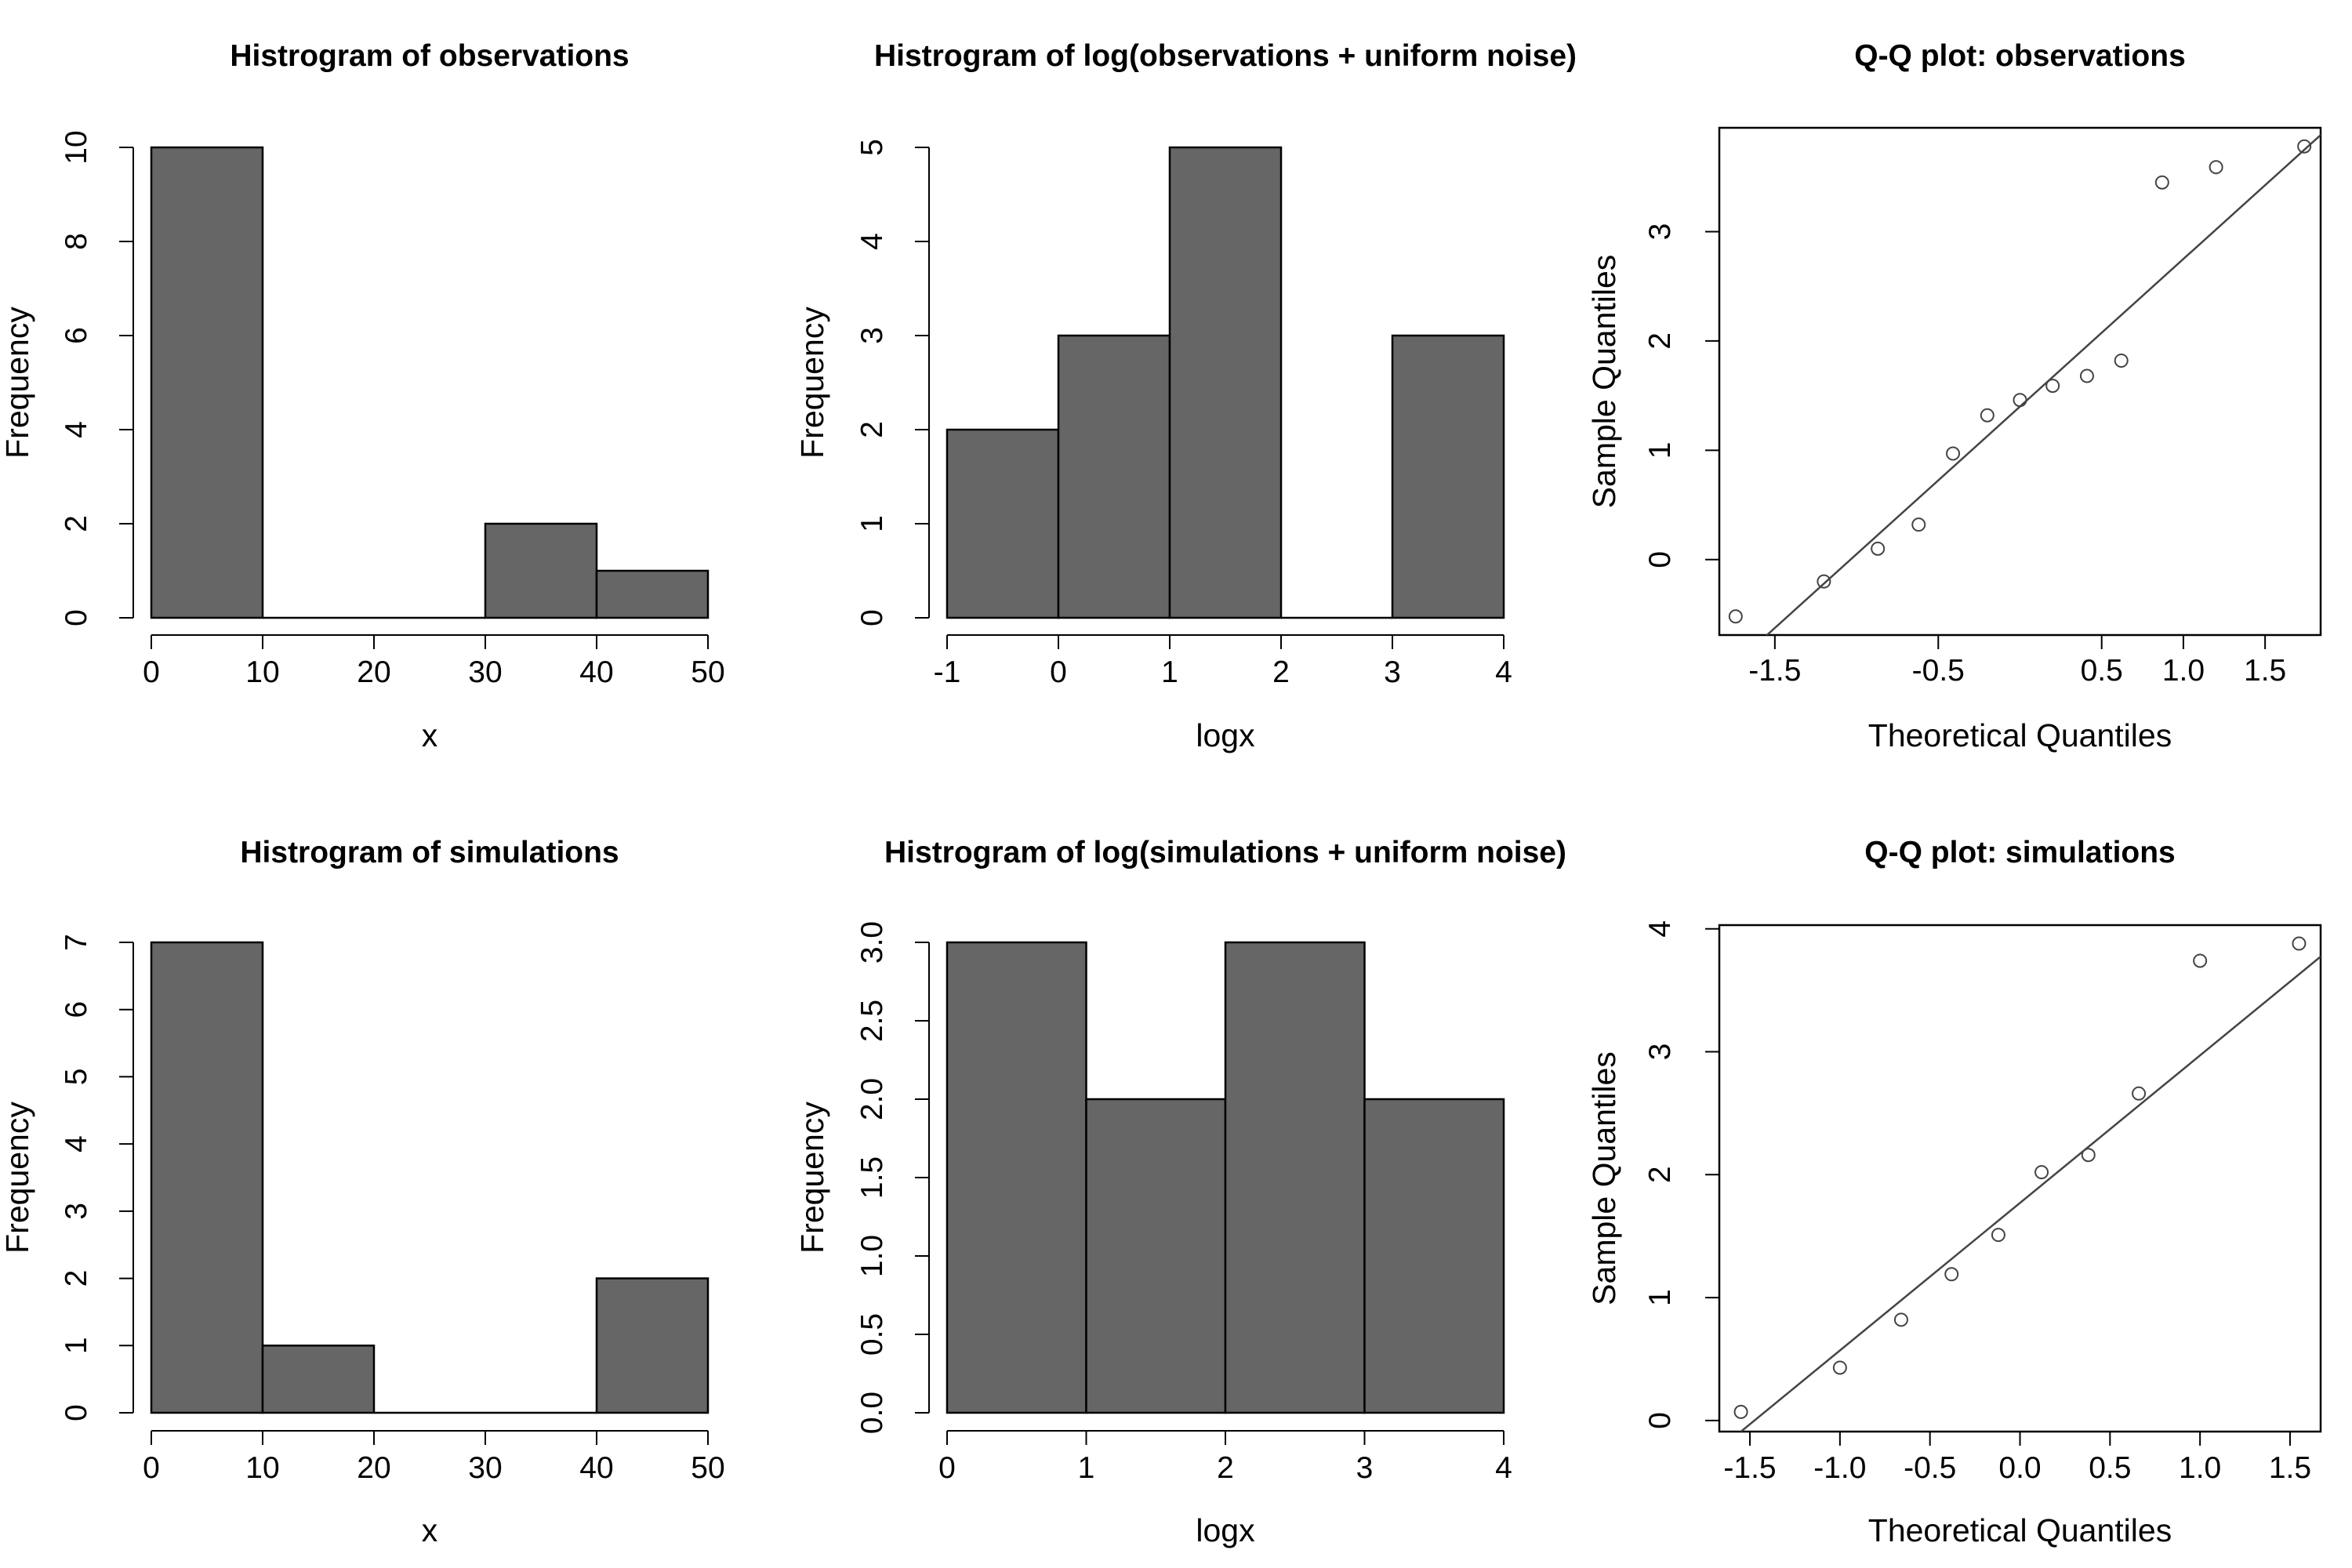 This screenshot has height=1568, width=2352. I want to click on y-tick-label: 0.0, so click(872, 1413).